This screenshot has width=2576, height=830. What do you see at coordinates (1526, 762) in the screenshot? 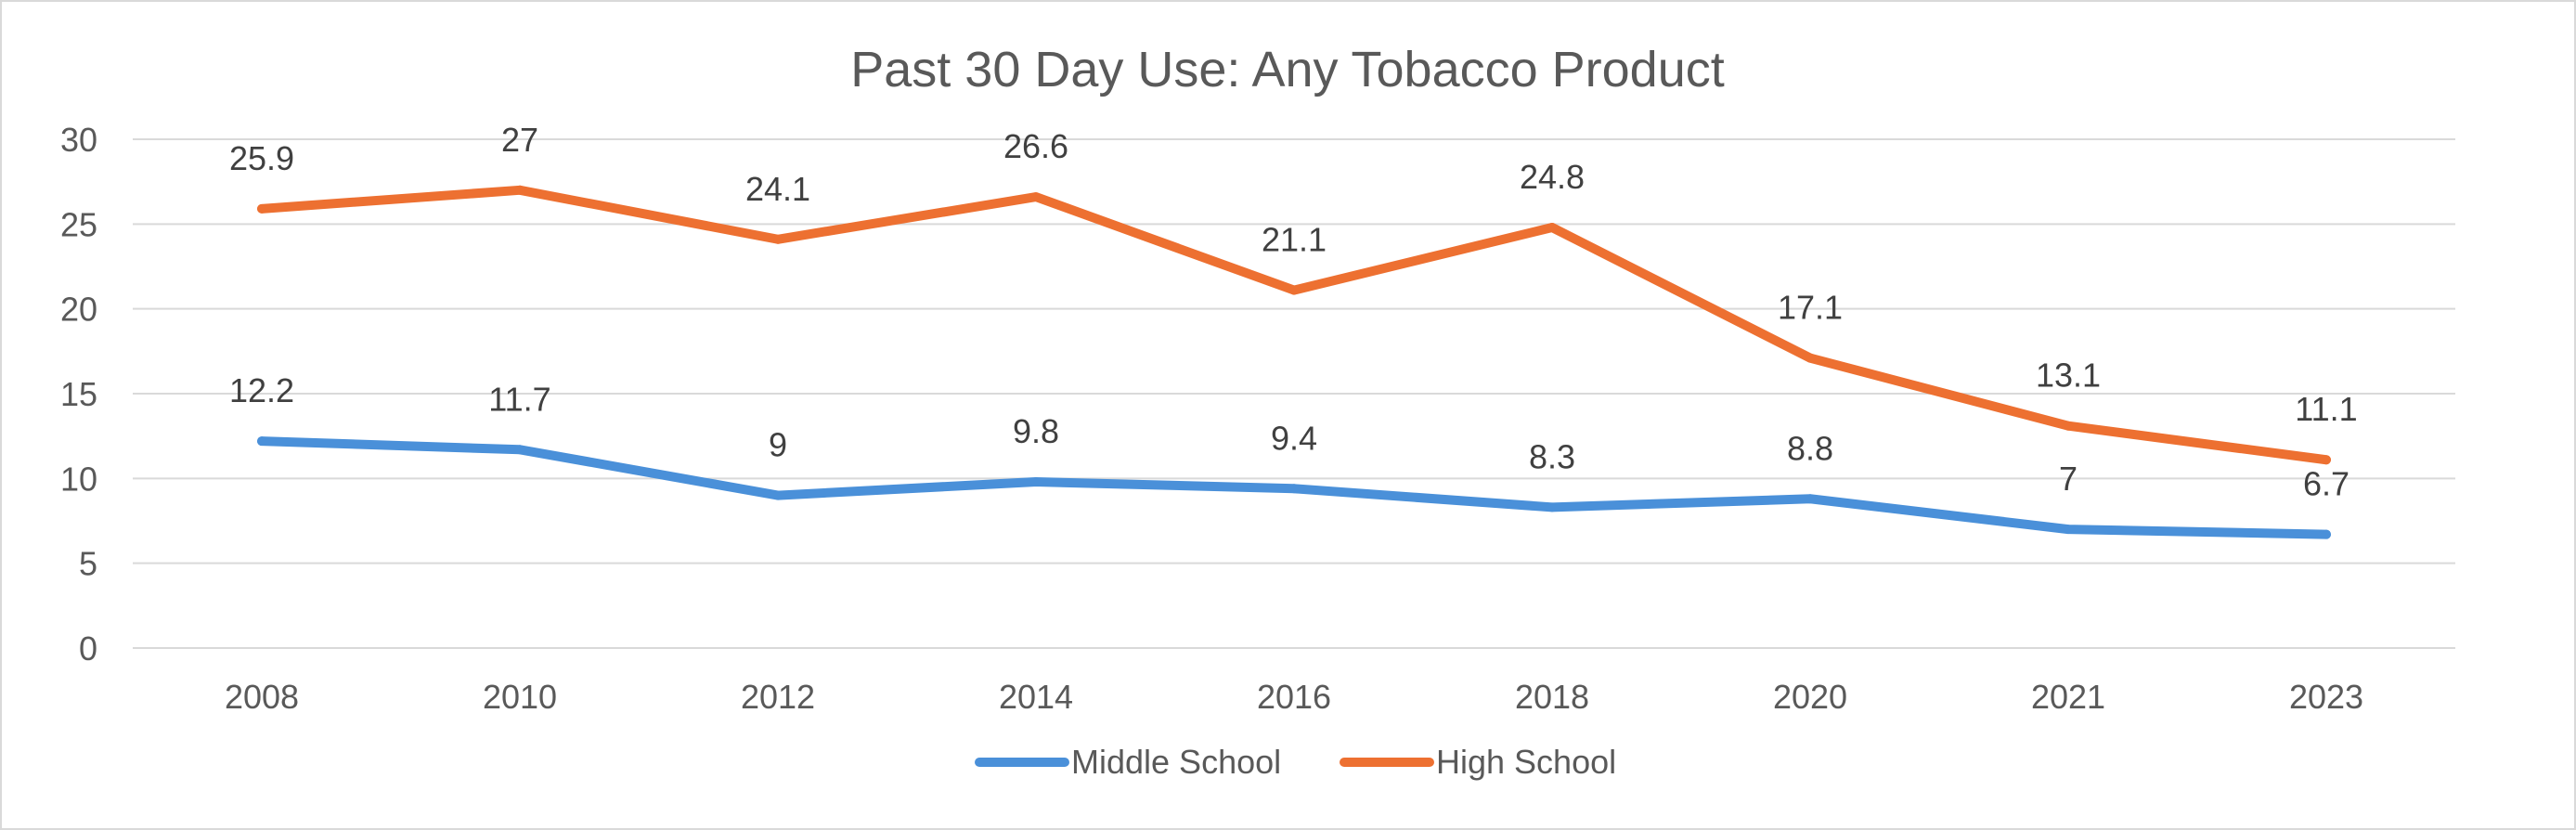
I see `legend-label: High School` at bounding box center [1526, 762].